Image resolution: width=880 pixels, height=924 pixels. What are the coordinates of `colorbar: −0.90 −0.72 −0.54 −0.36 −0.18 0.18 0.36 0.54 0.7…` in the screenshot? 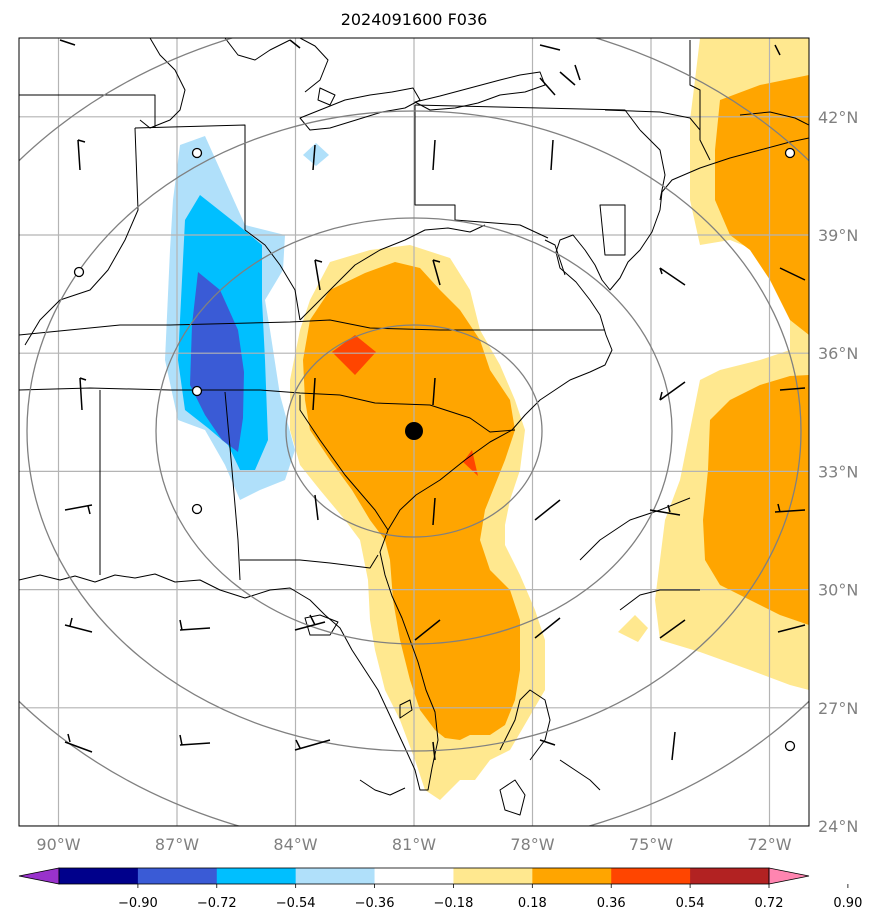 It's located at (440, 889).